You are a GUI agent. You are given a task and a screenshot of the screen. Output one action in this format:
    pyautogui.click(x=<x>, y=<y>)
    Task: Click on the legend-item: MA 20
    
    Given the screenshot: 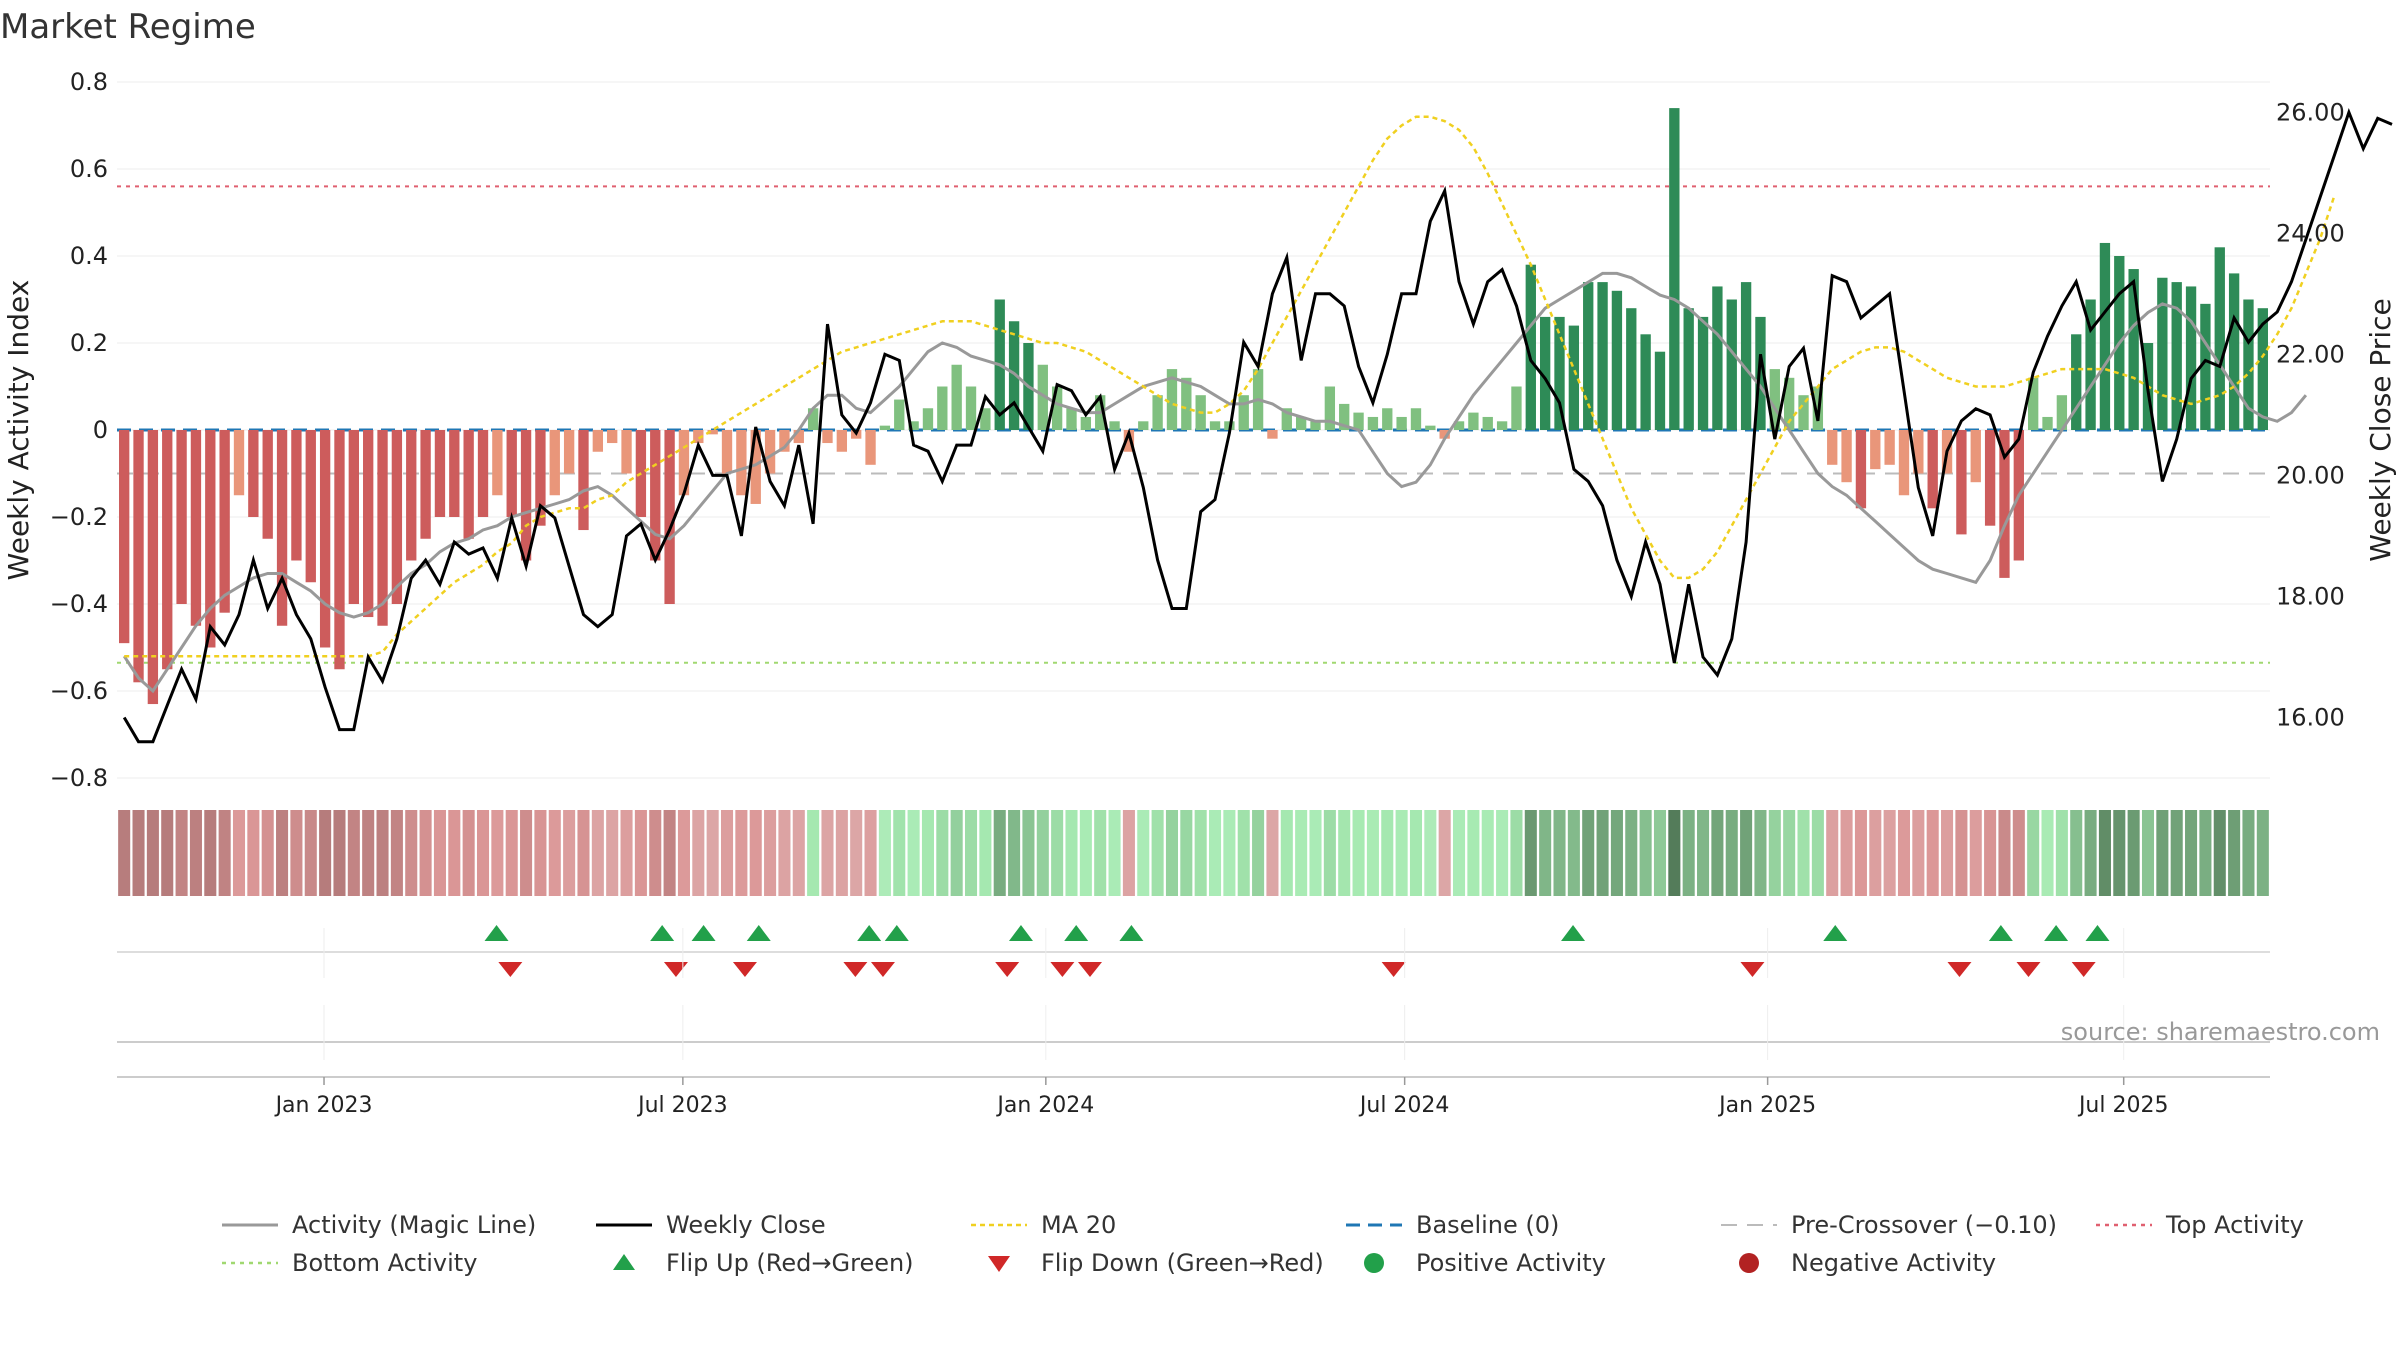 What is the action you would take?
    pyautogui.click(x=1043, y=1225)
    